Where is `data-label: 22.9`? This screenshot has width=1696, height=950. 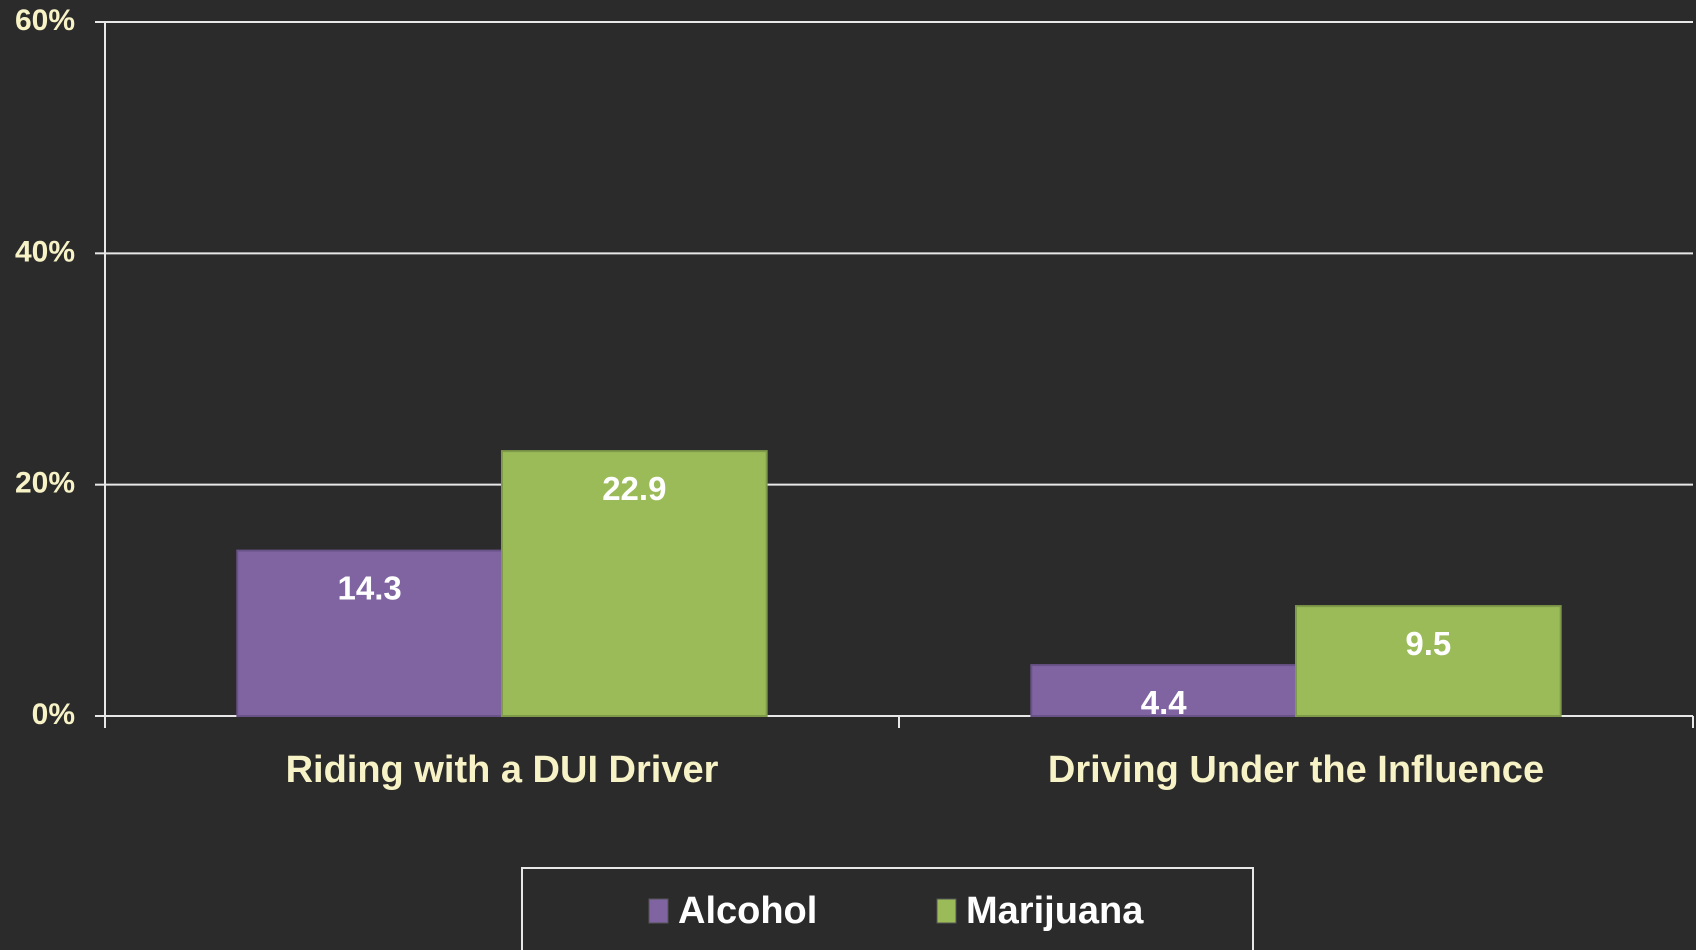 data-label: 22.9 is located at coordinates (634, 488).